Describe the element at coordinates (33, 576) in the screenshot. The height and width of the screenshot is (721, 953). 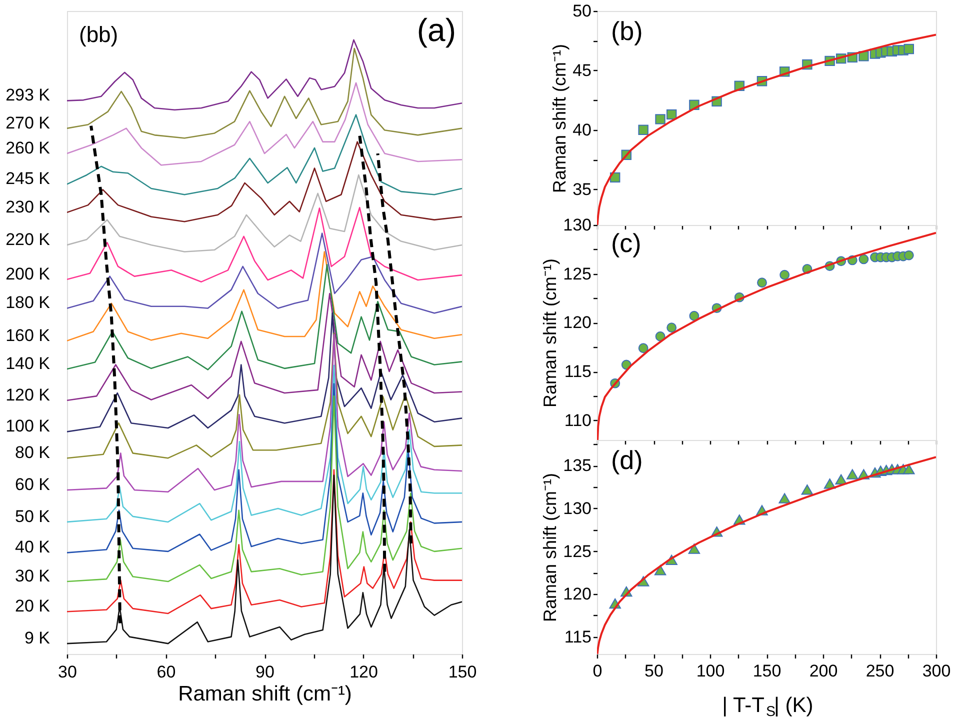
I see `series-label: 30 K` at that location.